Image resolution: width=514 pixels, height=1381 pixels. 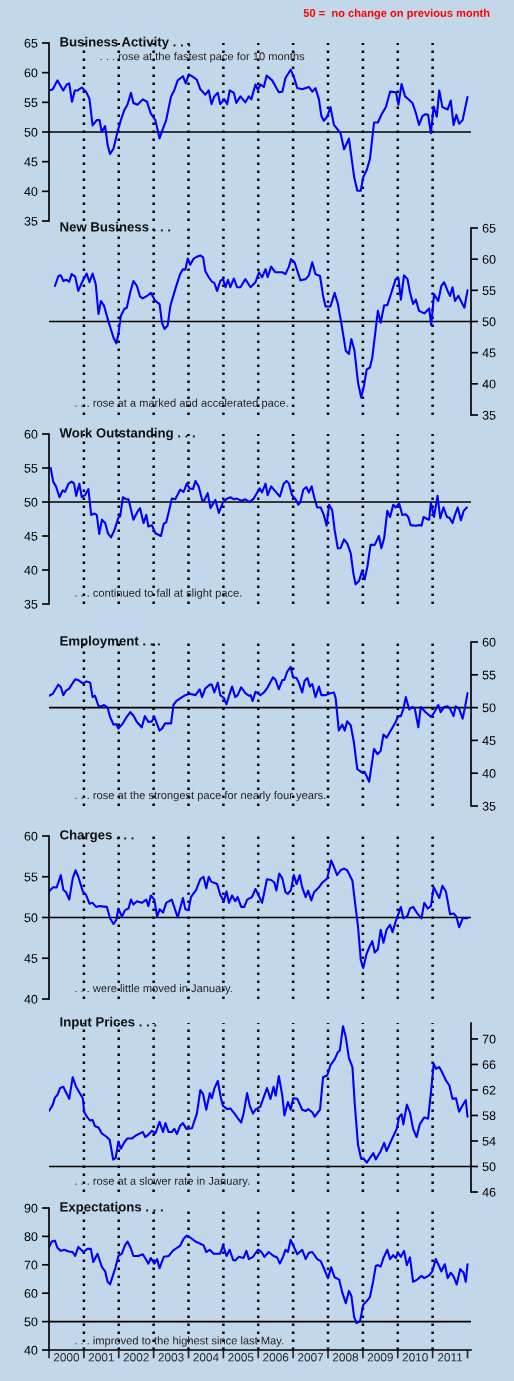 I want to click on y-tick-label: 54, so click(x=489, y=1141).